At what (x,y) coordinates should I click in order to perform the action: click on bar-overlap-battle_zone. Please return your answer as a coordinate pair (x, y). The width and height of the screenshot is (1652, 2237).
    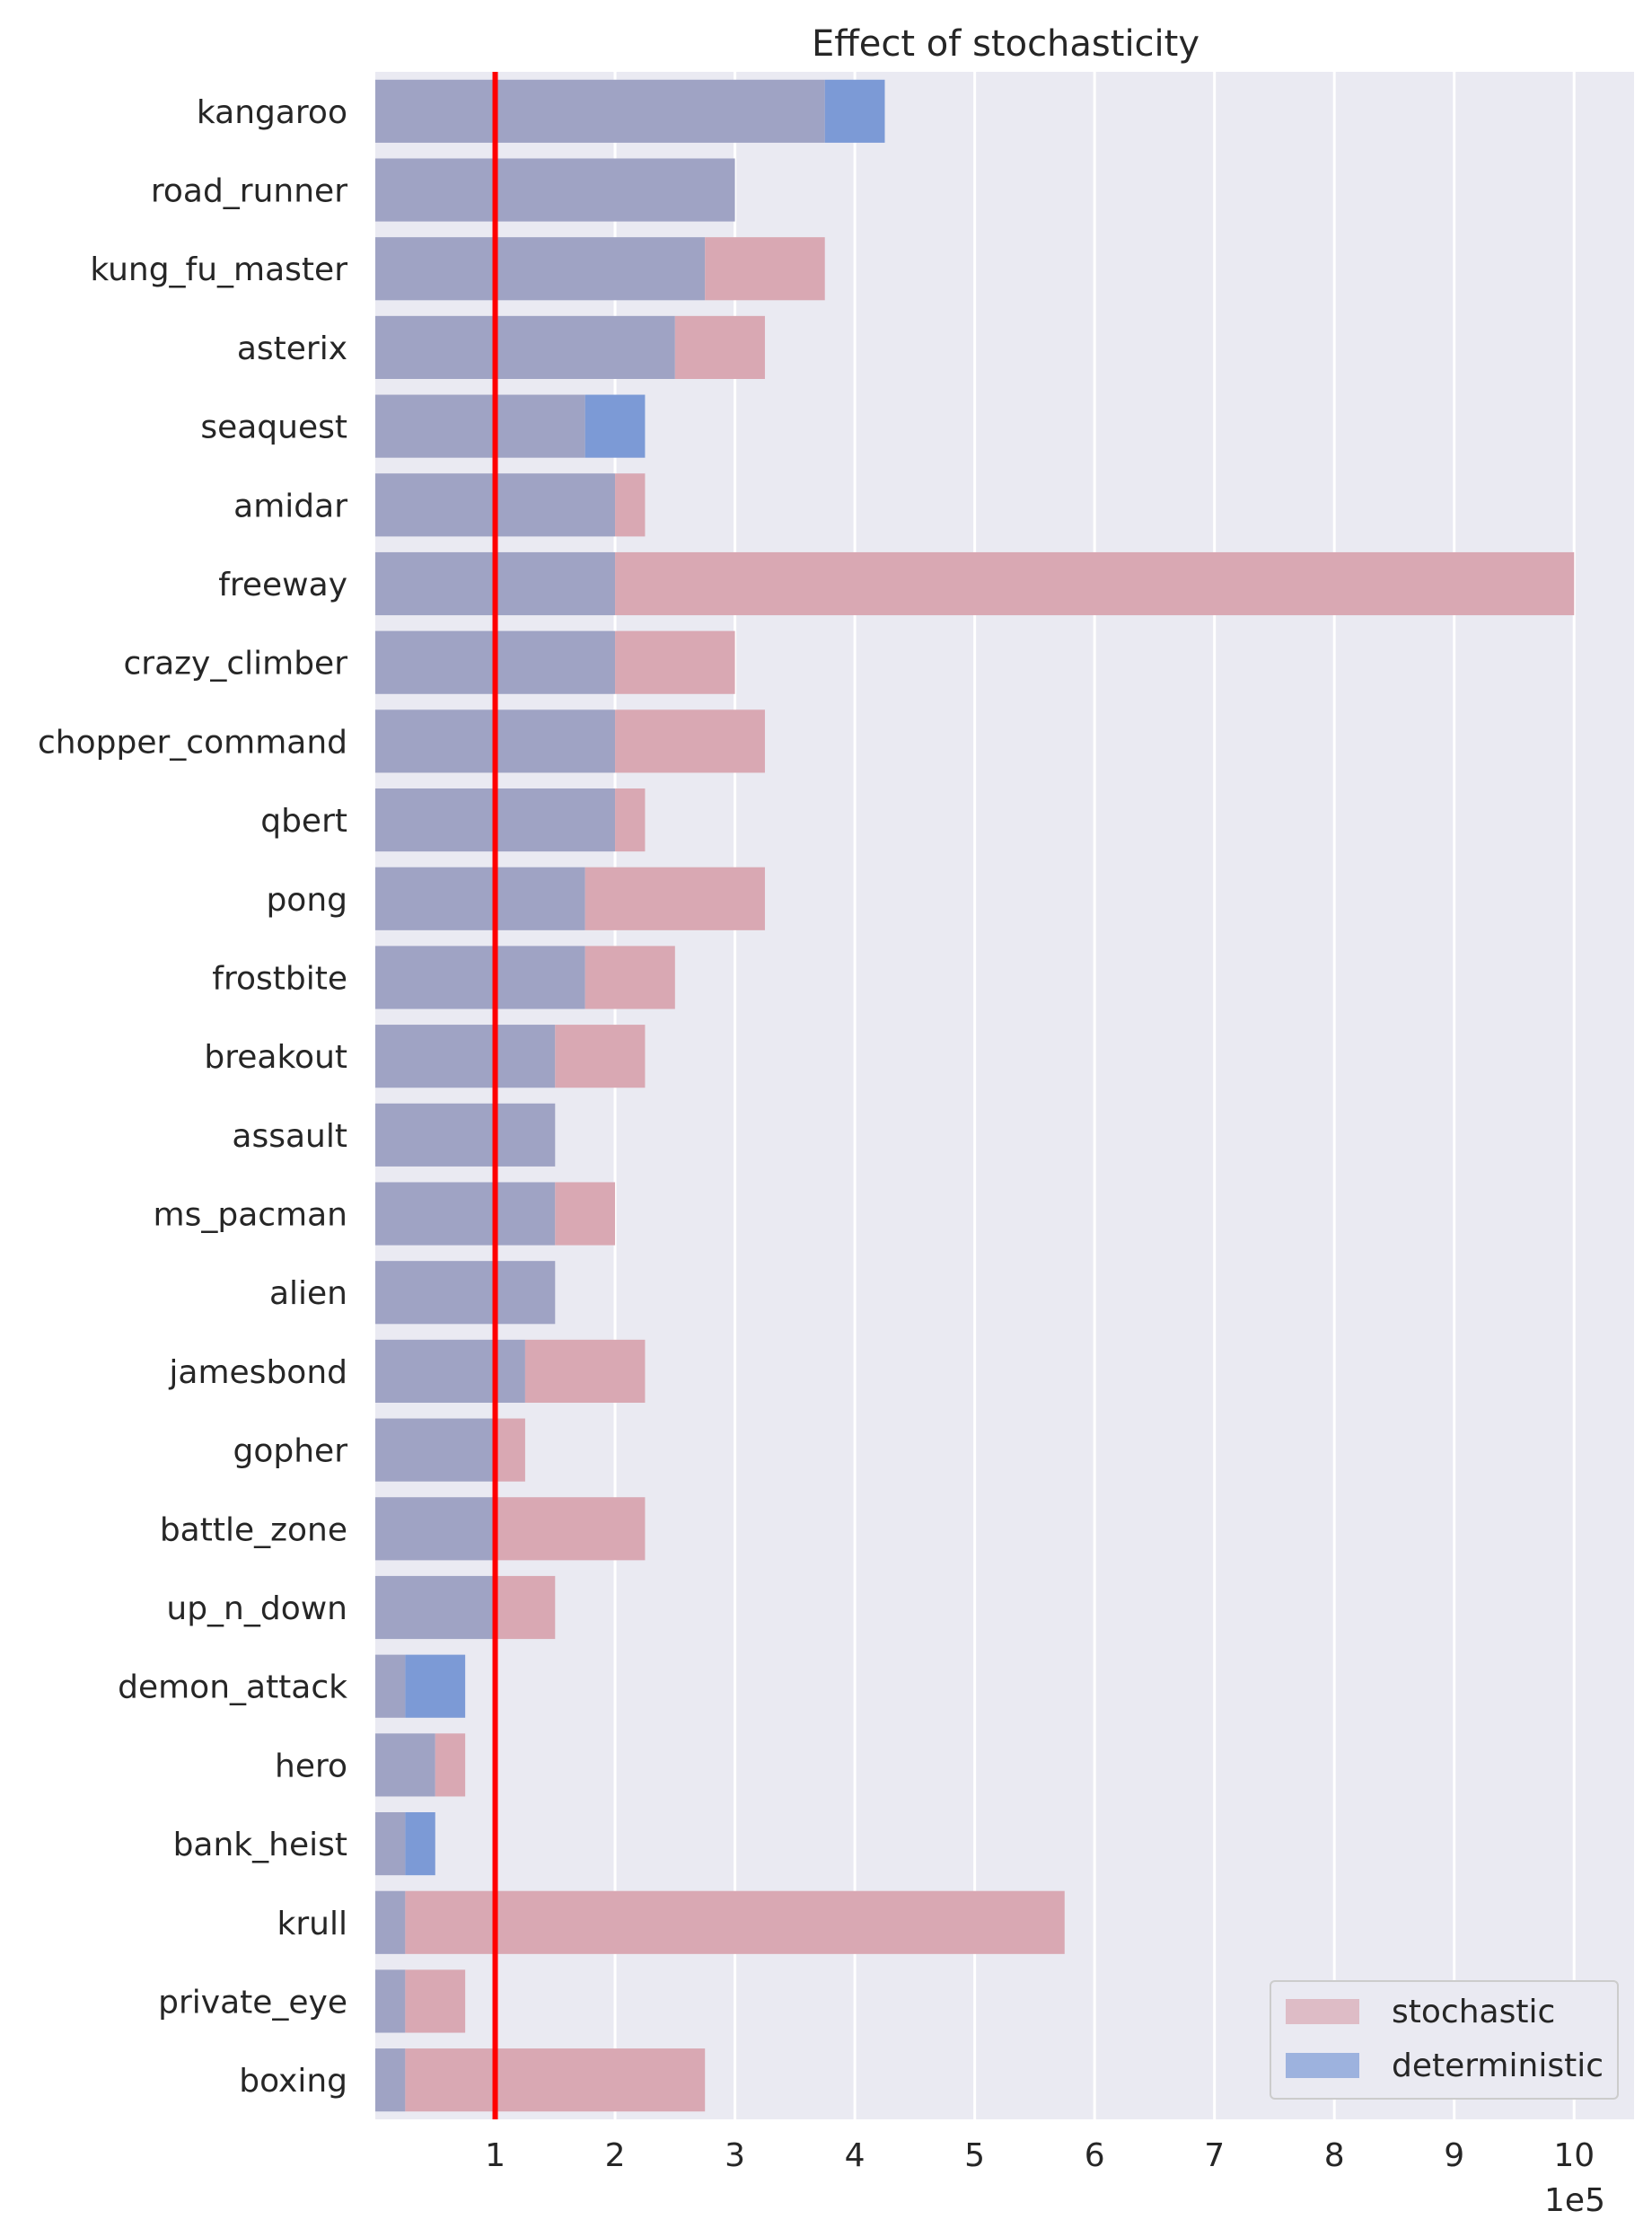
    Looking at the image, I should click on (436, 1529).